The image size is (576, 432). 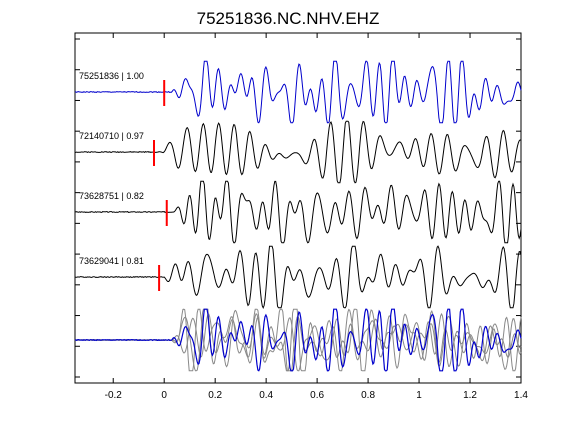 What do you see at coordinates (215, 395) in the screenshot?
I see `x-tick-label: 0.2` at bounding box center [215, 395].